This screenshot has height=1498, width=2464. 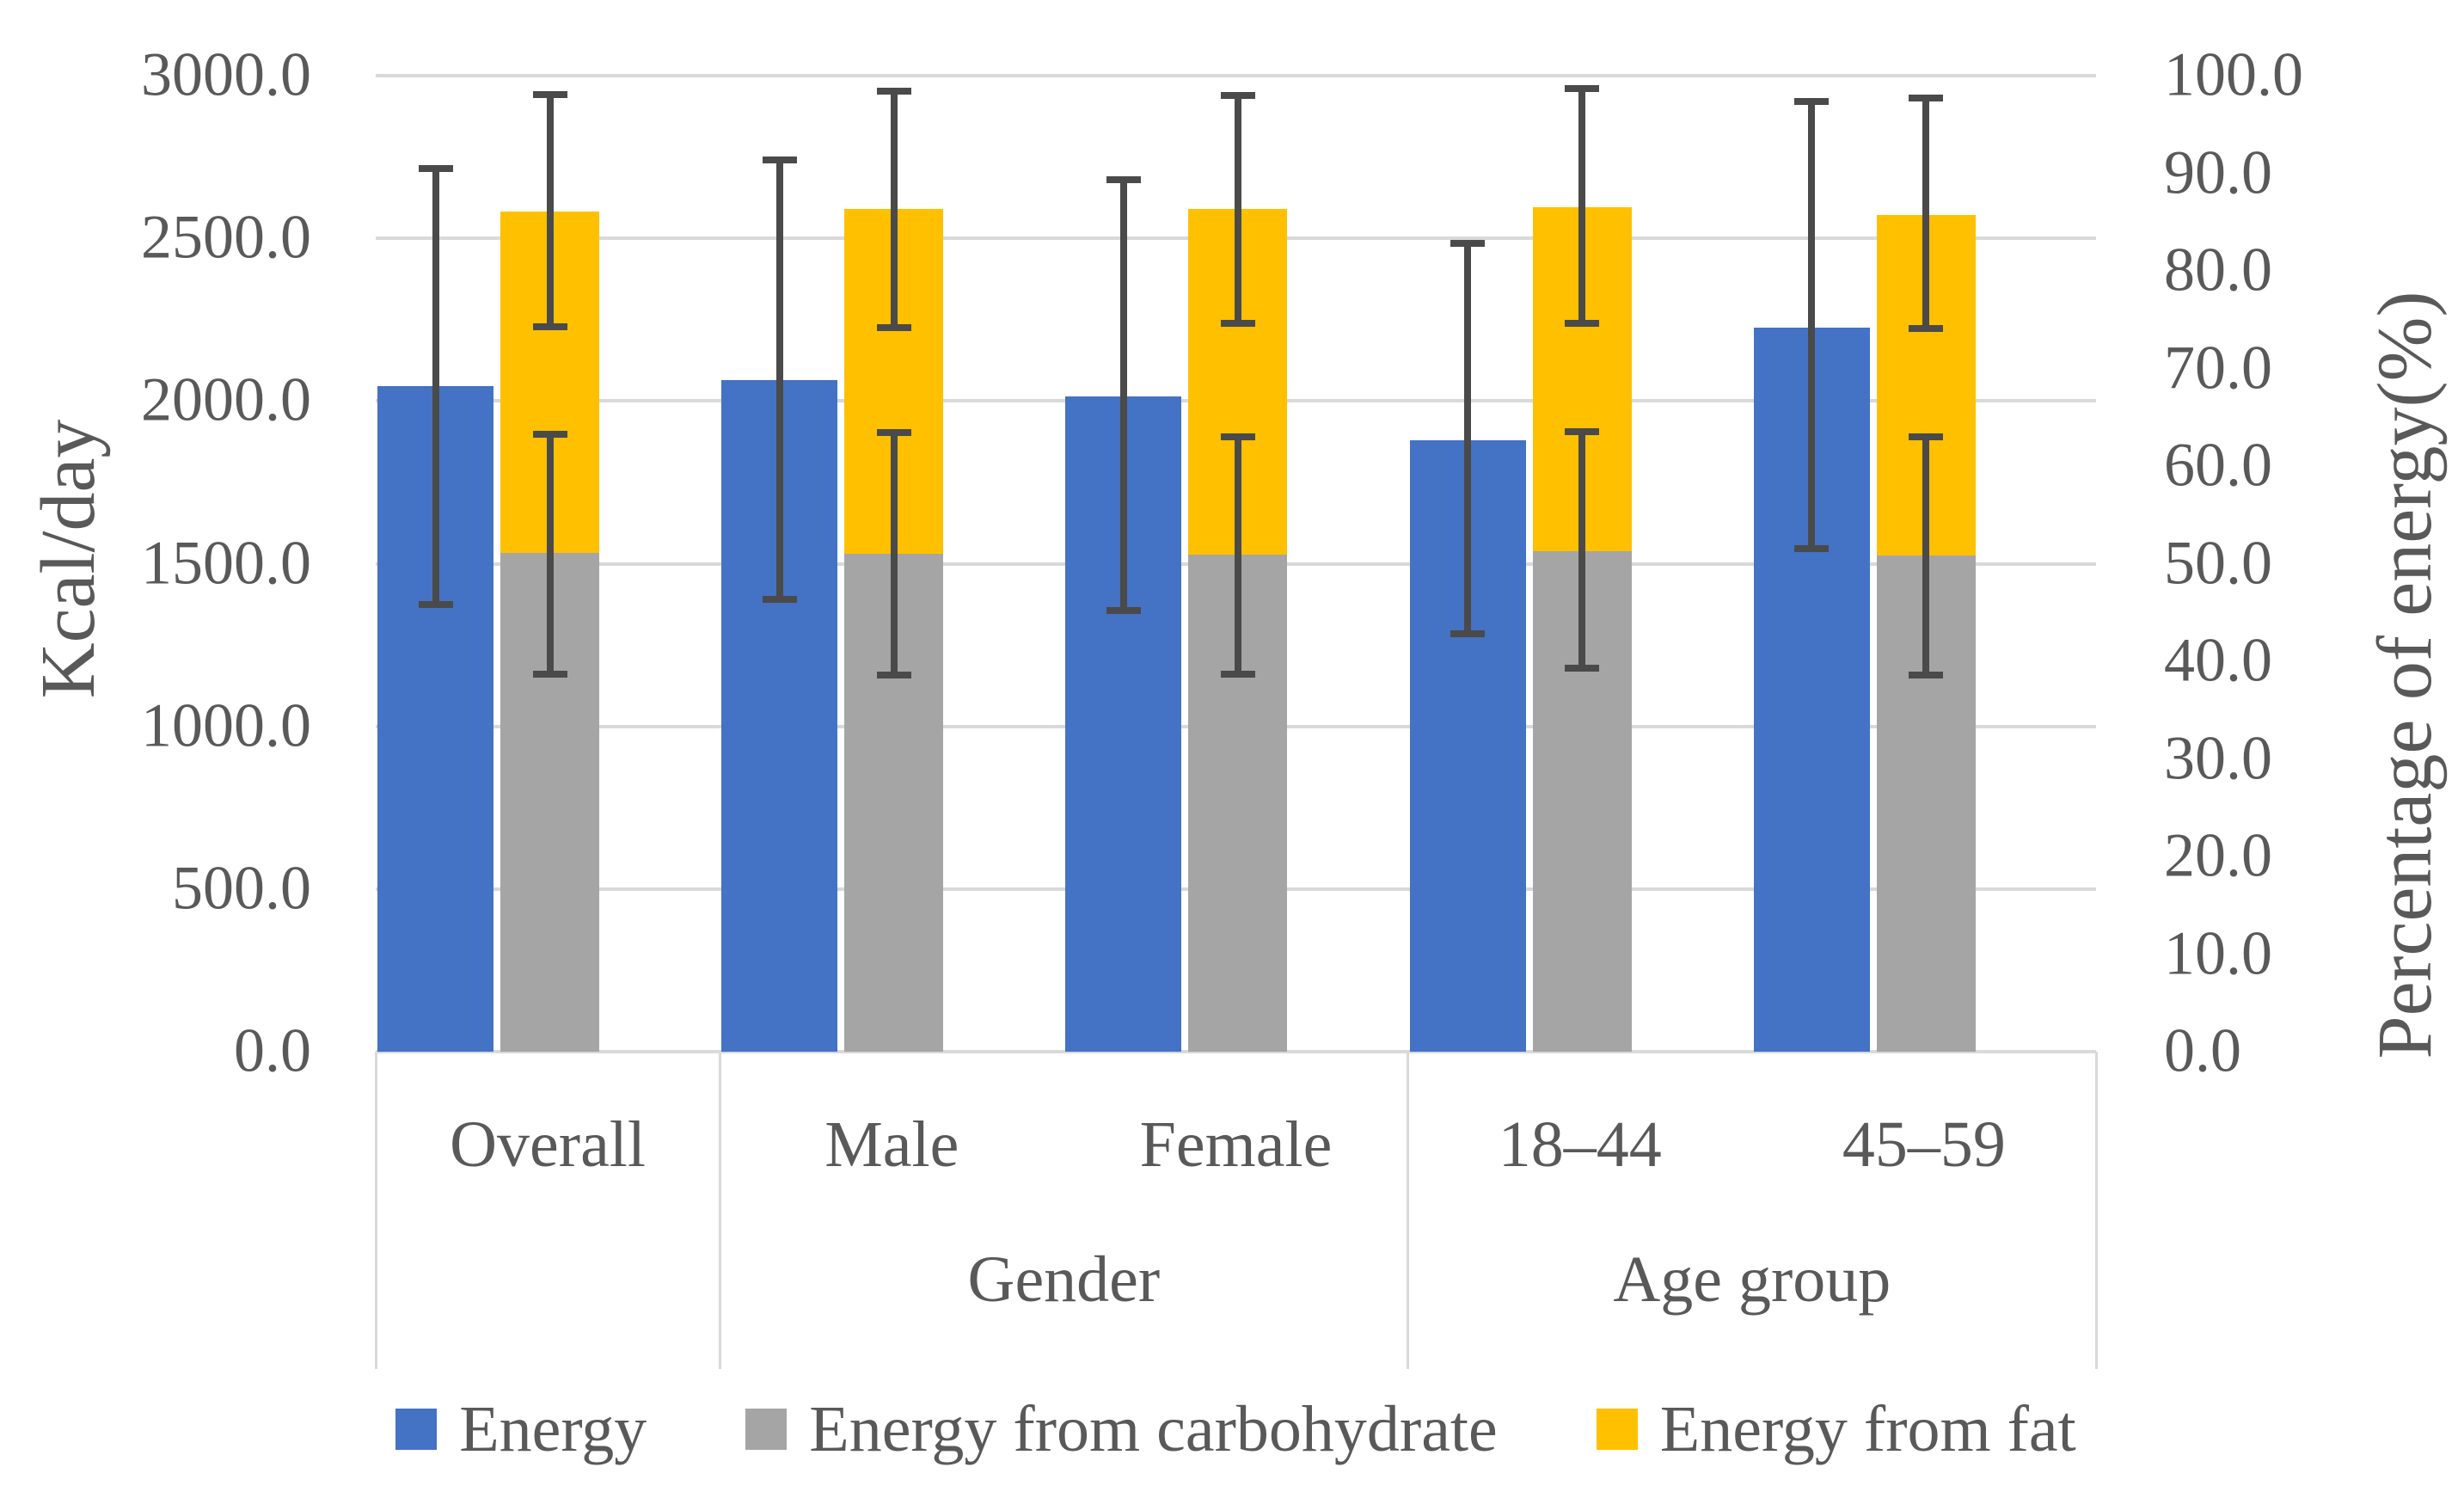 What do you see at coordinates (2405, 675) in the screenshot?
I see `right-axis-title: Percentage of energy(%)` at bounding box center [2405, 675].